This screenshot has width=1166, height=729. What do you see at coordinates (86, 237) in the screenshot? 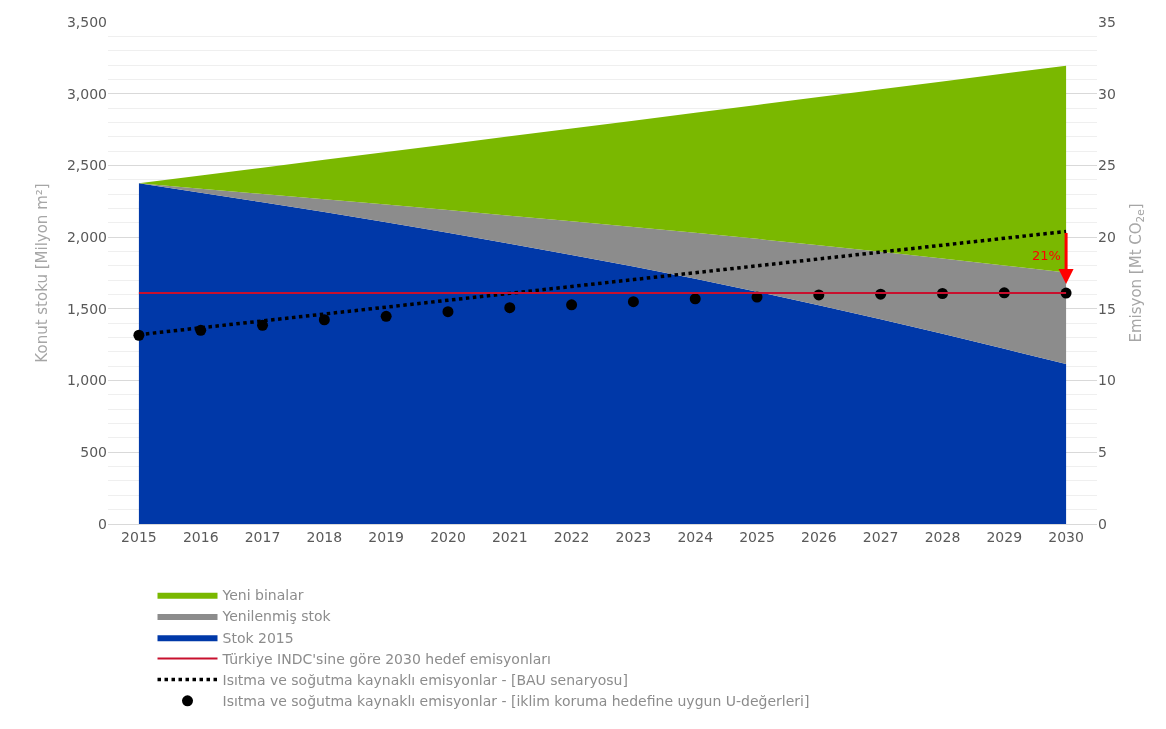
I see `y-tick-label: 2,000` at bounding box center [86, 237].